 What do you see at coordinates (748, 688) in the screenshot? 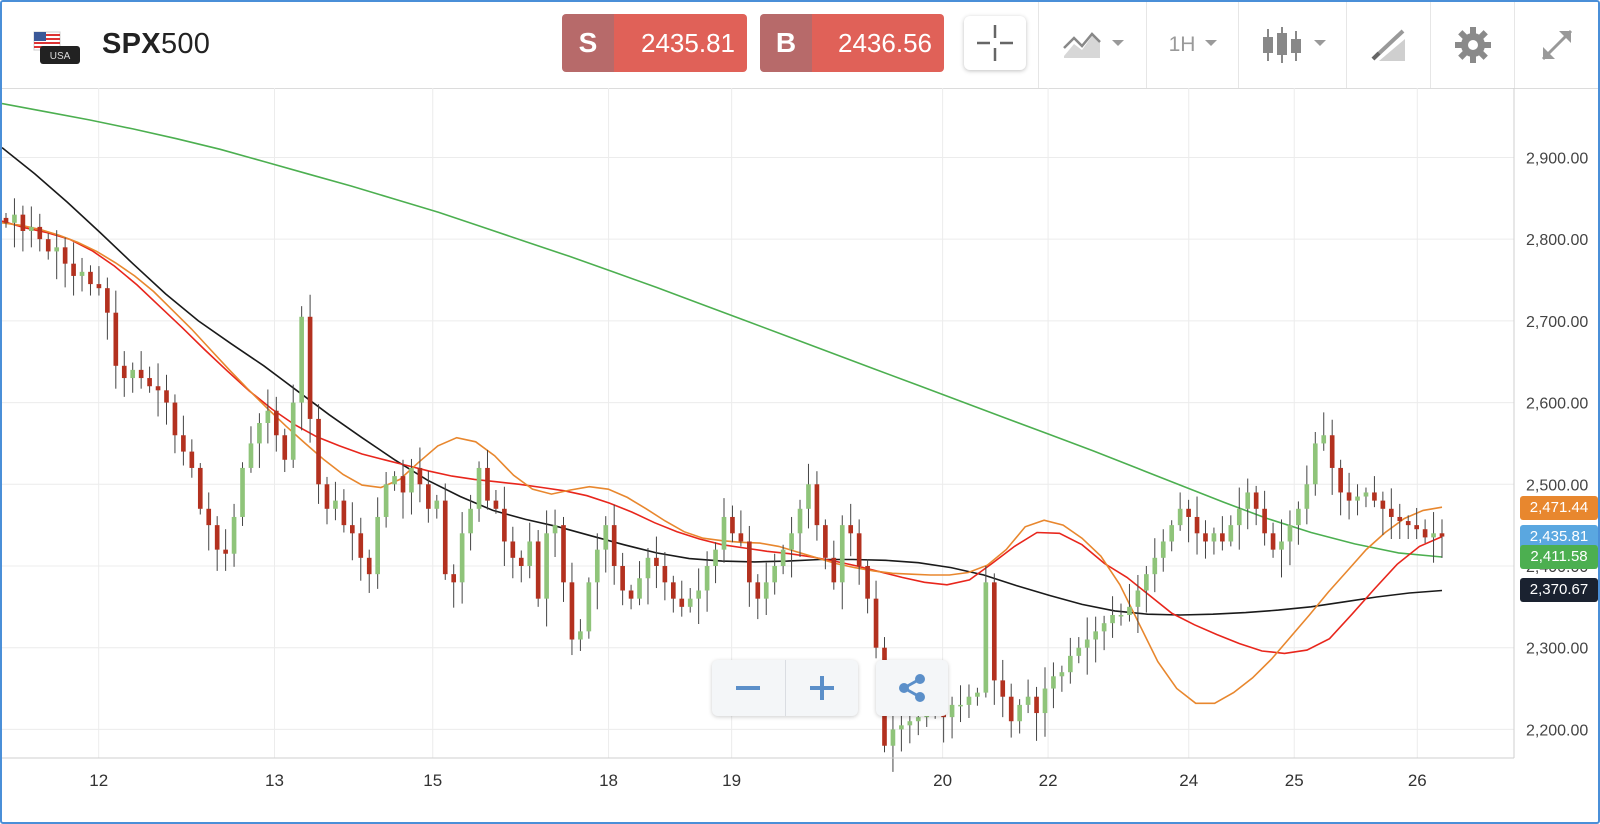
I see `zoom-out-button` at bounding box center [748, 688].